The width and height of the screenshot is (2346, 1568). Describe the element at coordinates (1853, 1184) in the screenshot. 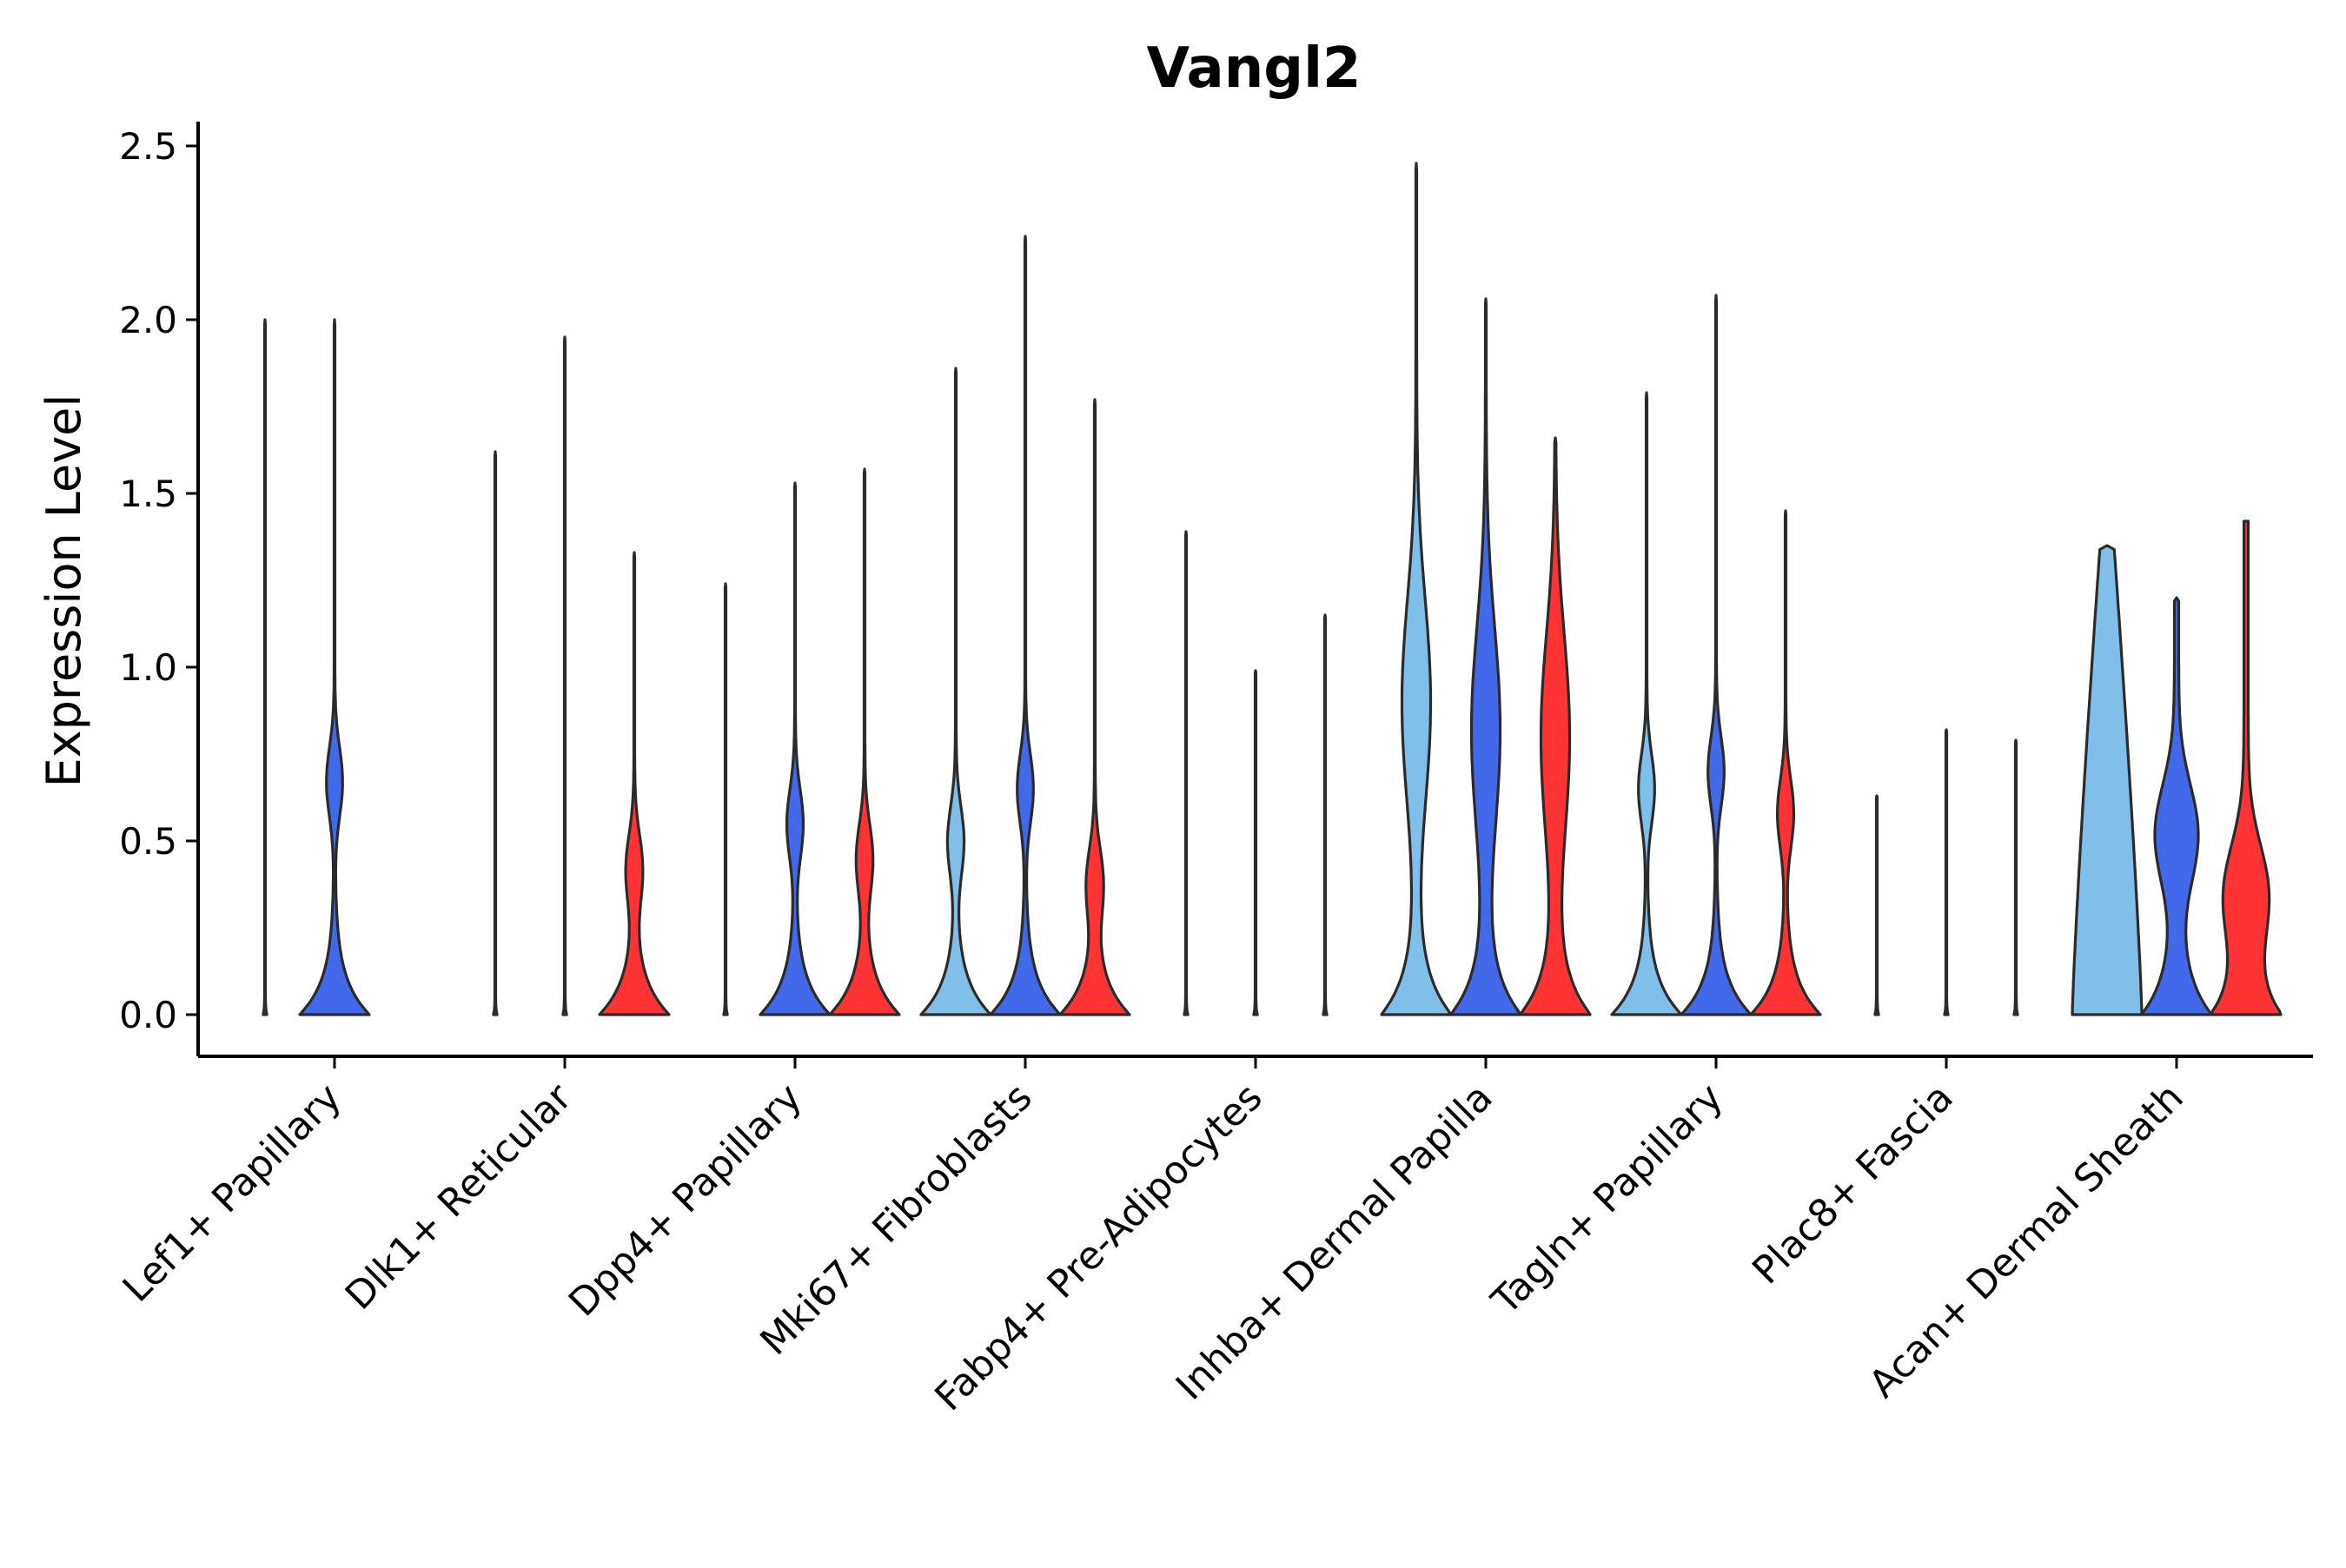

I see `x-tick-label: Plac8+ Fascia` at that location.